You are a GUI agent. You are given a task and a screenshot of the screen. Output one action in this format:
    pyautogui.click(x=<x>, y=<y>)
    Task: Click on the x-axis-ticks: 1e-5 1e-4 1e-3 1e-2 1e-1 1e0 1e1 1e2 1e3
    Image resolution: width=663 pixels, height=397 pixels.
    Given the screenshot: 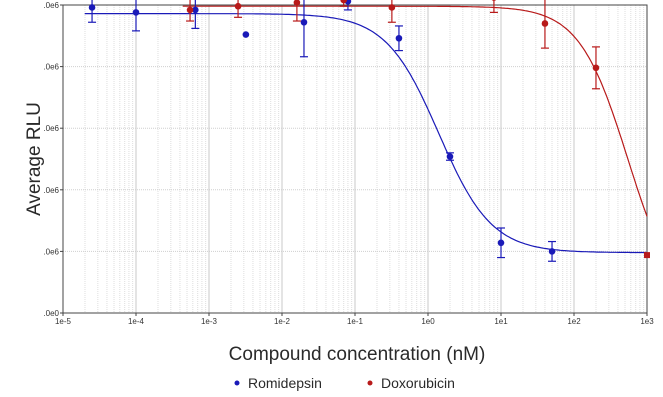 What is the action you would take?
    pyautogui.click(x=354, y=319)
    